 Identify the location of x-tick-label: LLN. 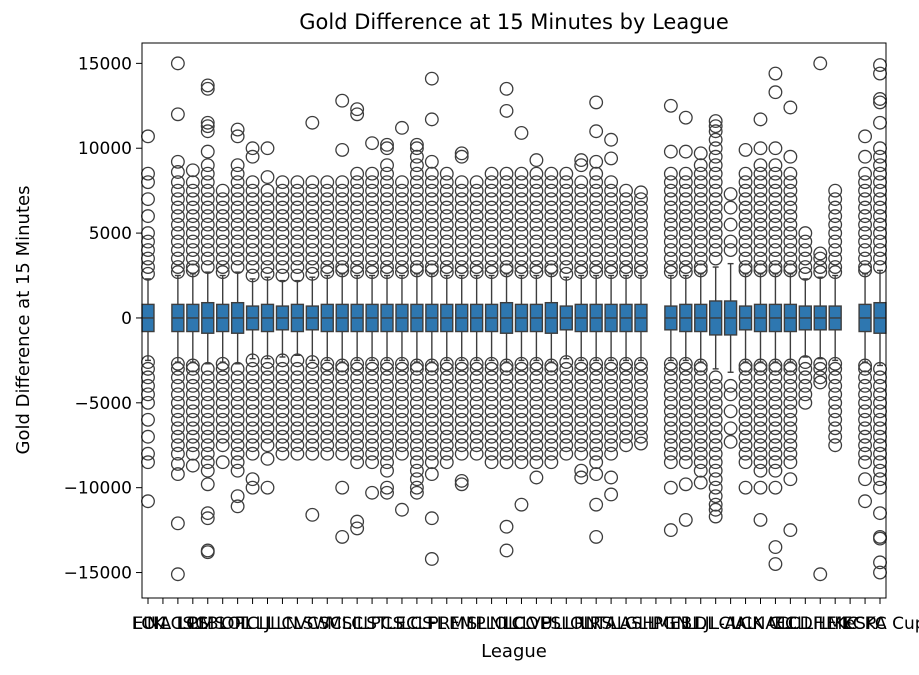
(283, 624).